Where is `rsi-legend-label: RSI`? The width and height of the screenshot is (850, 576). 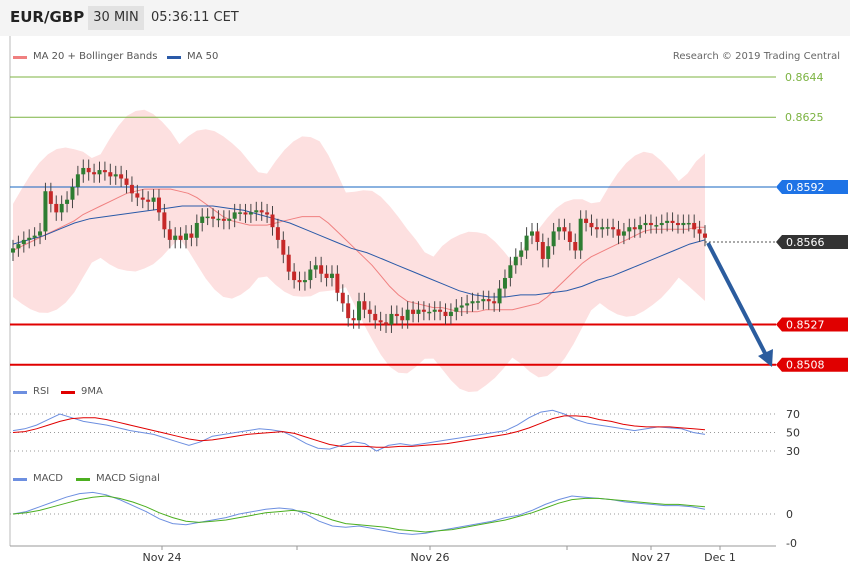 rsi-legend-label: RSI is located at coordinates (41, 391).